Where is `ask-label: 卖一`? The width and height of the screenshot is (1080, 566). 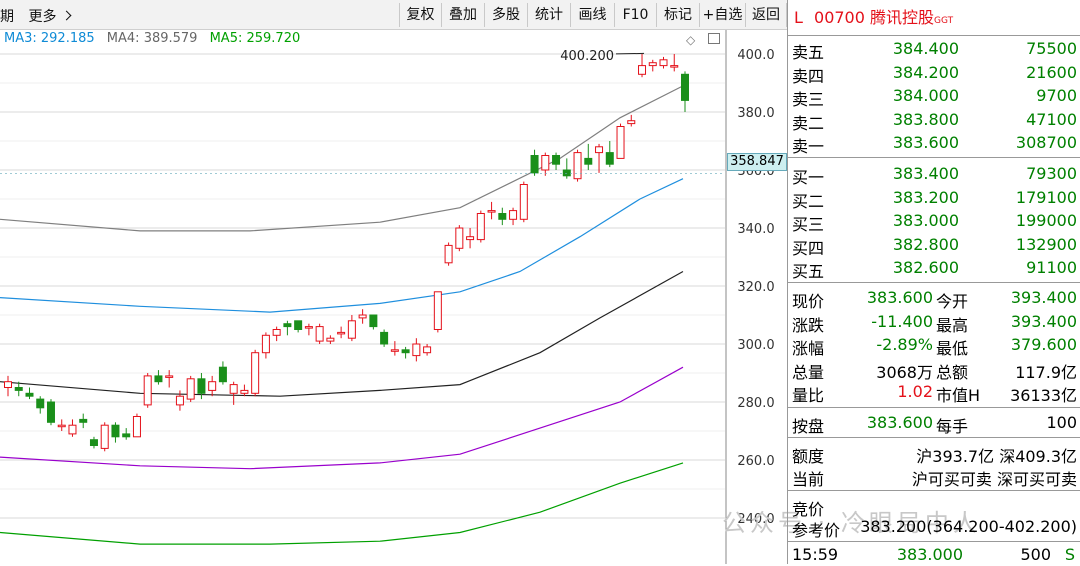
ask-label: 卖一 is located at coordinates (808, 145).